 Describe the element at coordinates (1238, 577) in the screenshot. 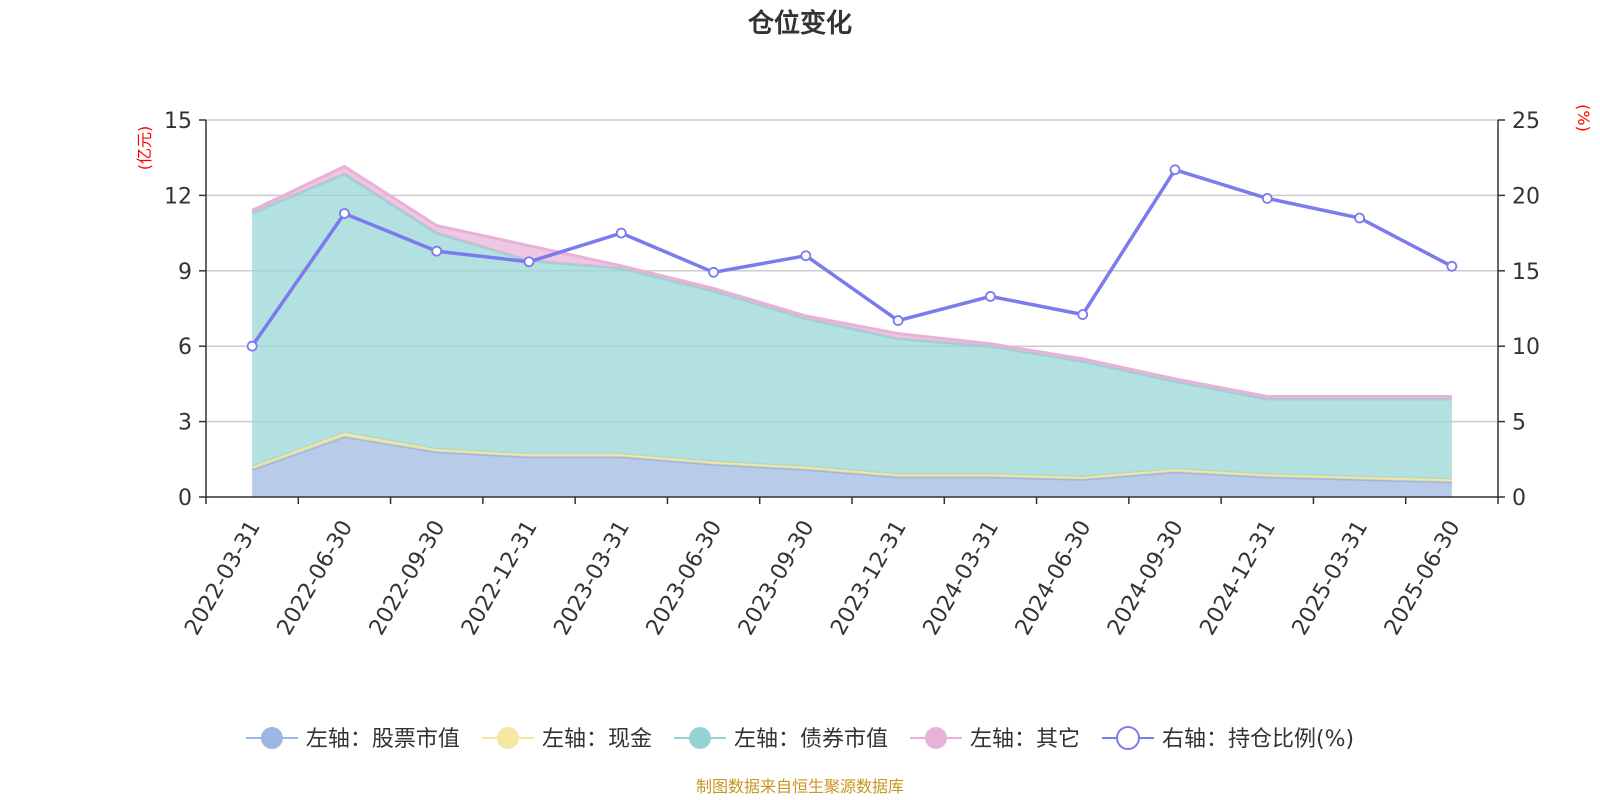

I see `x-tick-label-11: 2024-12-31` at that location.